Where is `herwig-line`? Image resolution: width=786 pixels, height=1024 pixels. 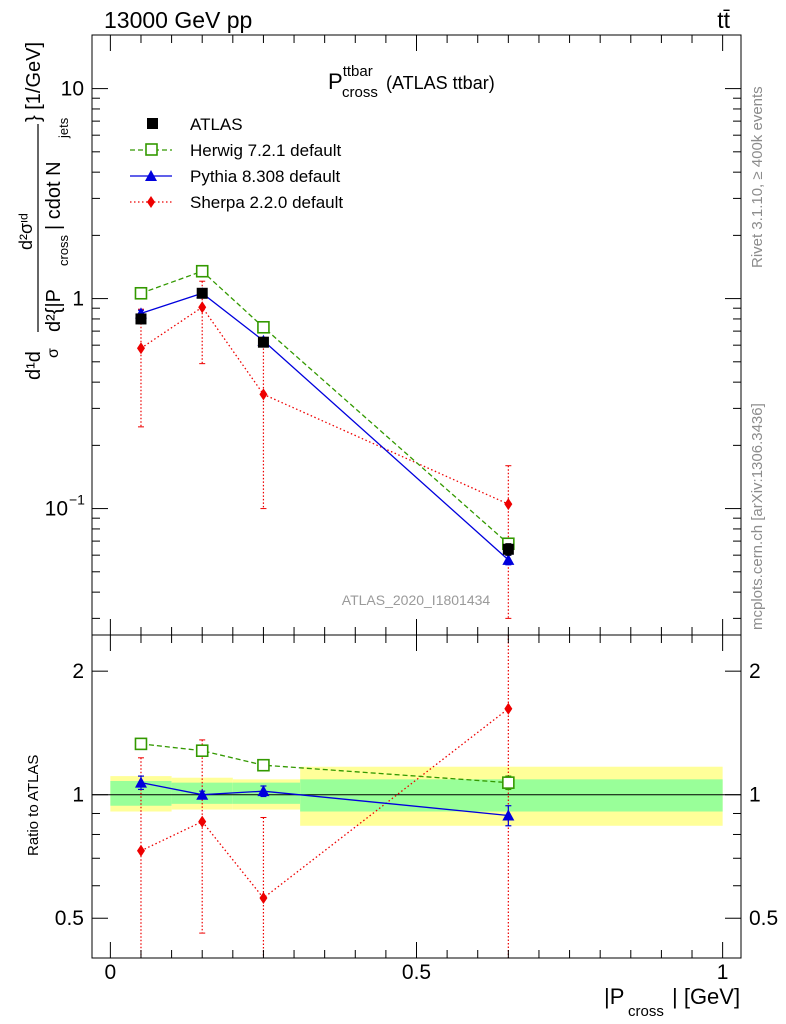 herwig-line is located at coordinates (324, 407).